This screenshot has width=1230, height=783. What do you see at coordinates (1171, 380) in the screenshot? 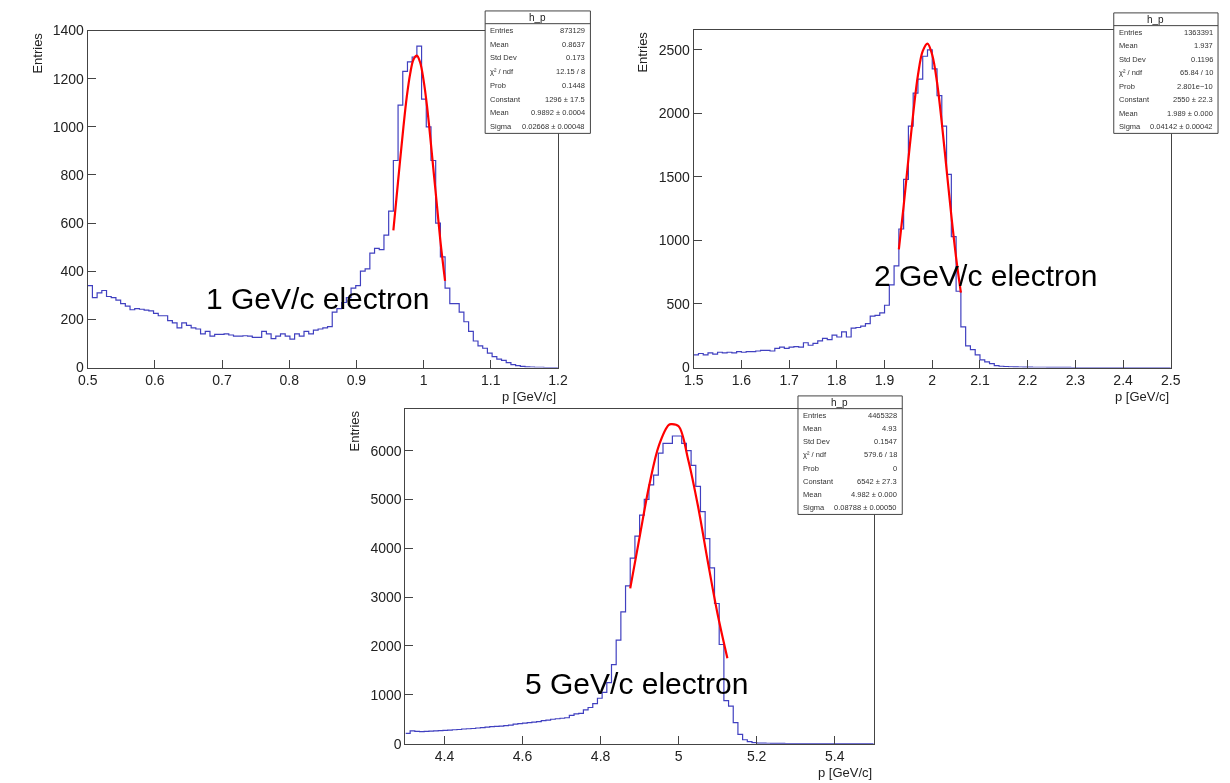
I see `x-tick-label: 2.5` at bounding box center [1171, 380].